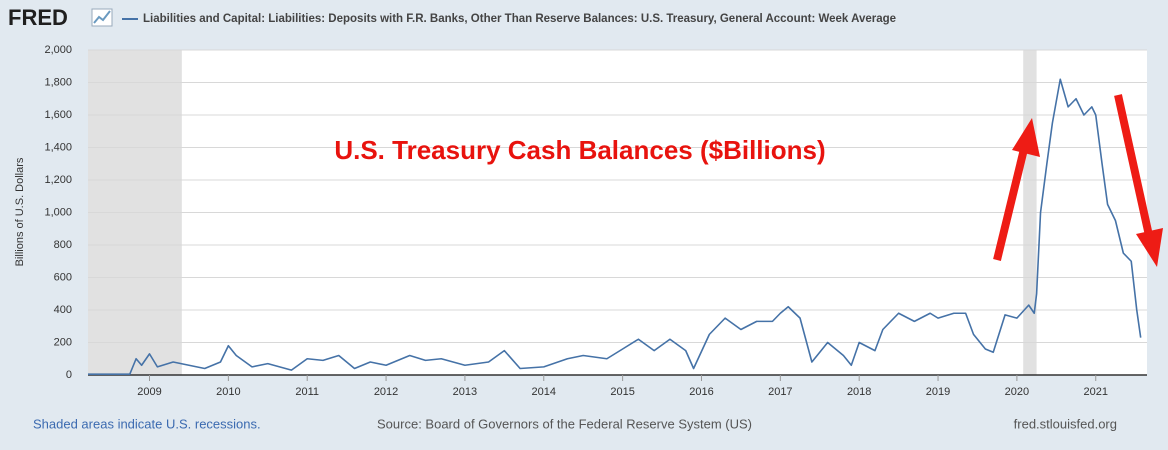  Describe the element at coordinates (58, 180) in the screenshot. I see `y-tick-label: 1,200` at that location.